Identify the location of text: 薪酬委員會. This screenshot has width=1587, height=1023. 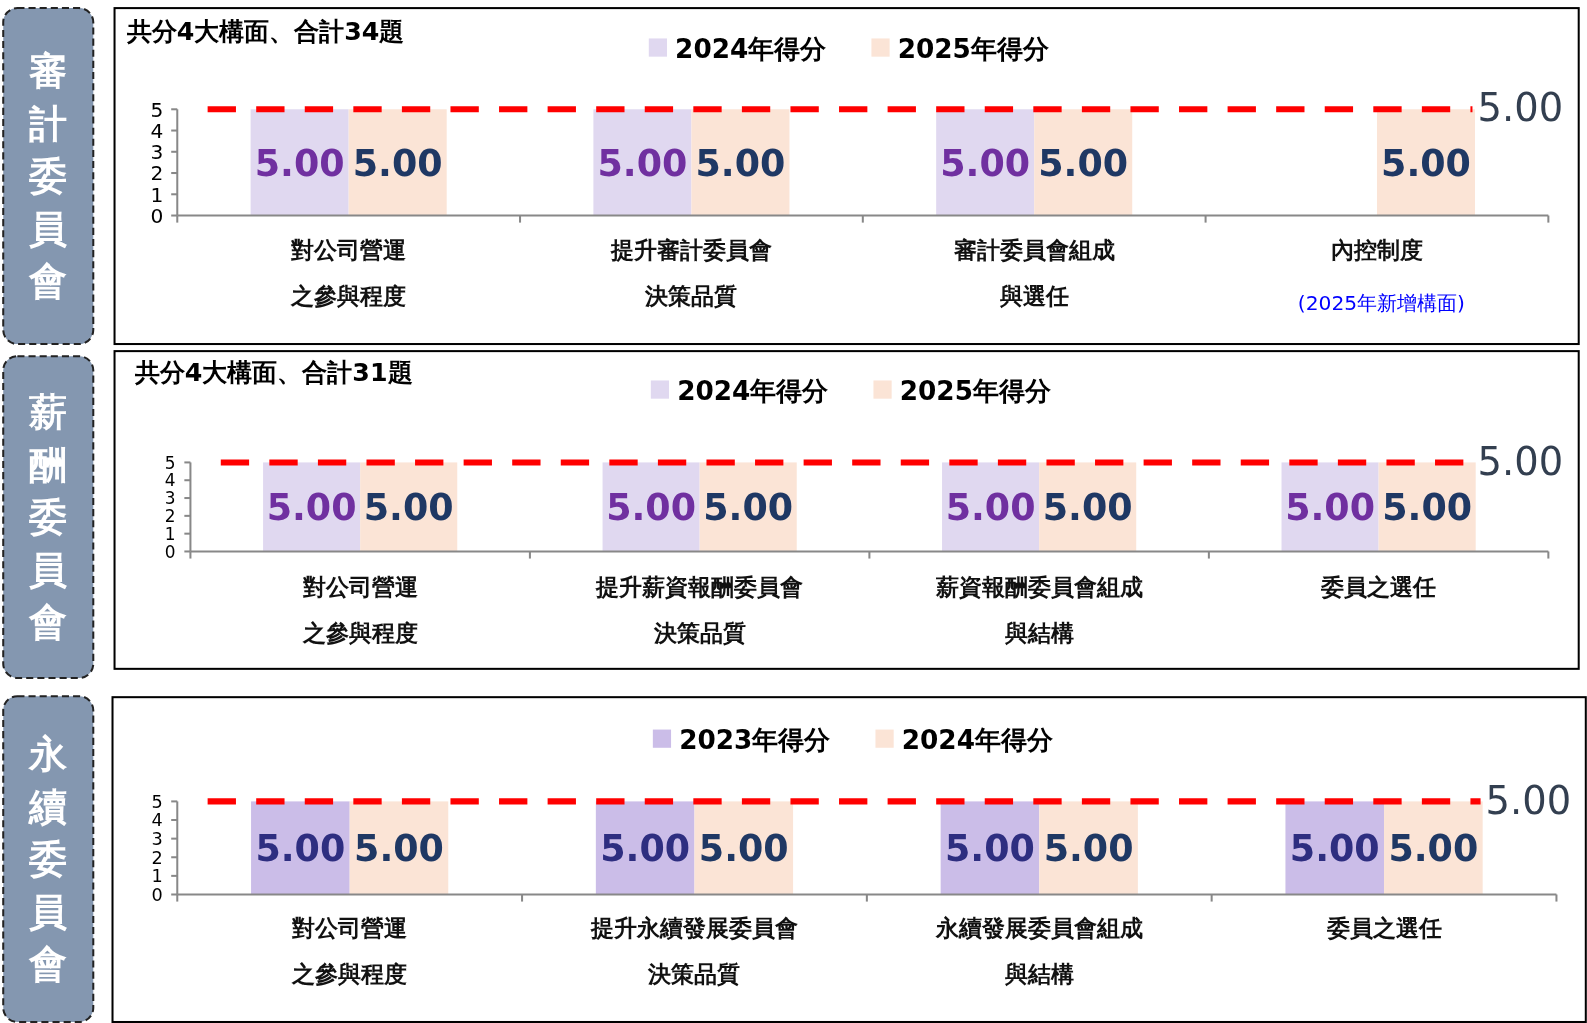
(48, 516).